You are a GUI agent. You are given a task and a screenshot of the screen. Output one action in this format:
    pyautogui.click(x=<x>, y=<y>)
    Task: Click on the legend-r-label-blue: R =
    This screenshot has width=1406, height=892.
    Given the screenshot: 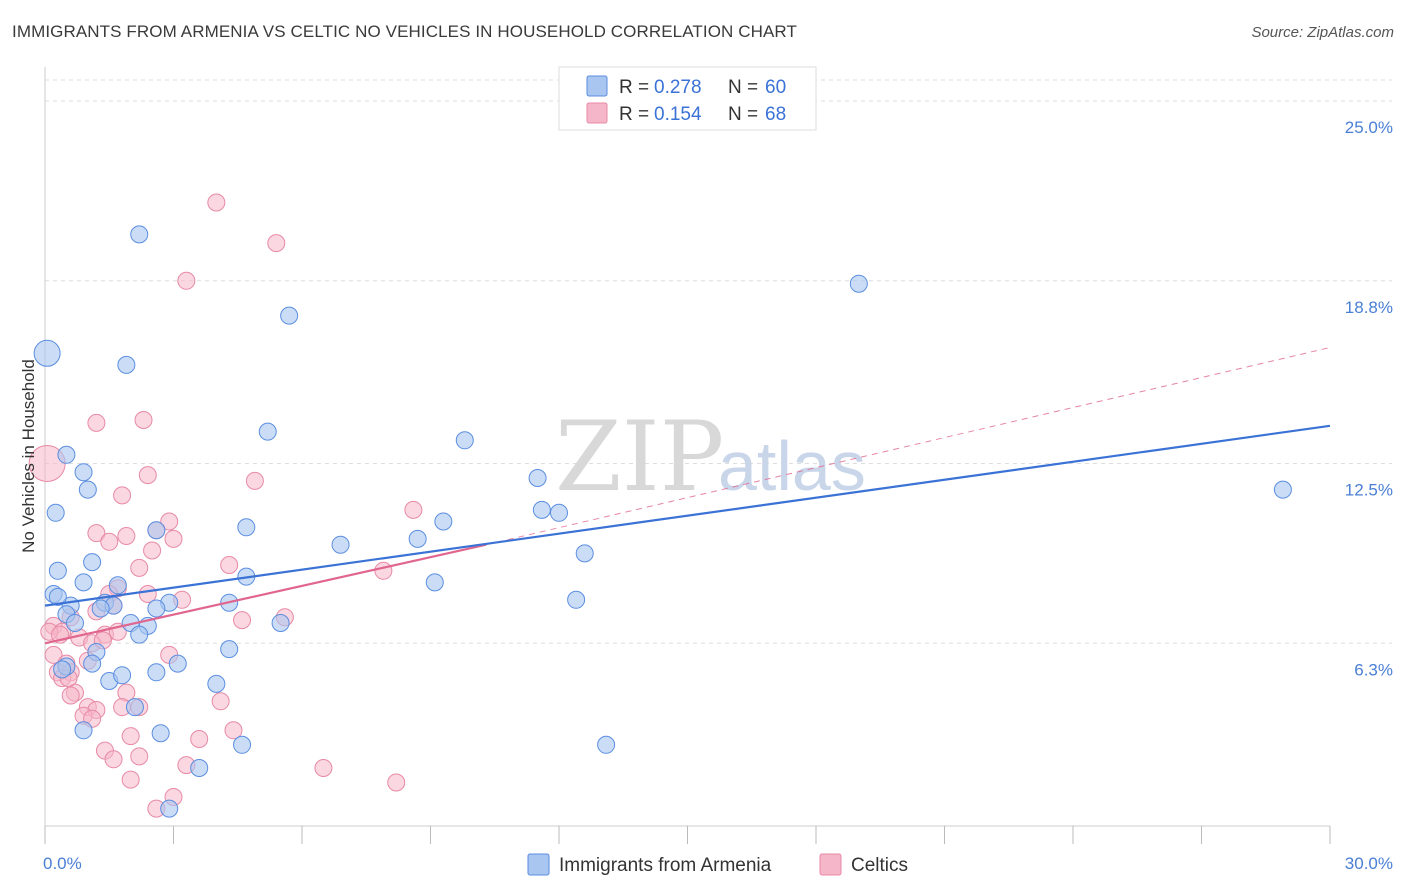 What is the action you would take?
    pyautogui.click(x=634, y=87)
    